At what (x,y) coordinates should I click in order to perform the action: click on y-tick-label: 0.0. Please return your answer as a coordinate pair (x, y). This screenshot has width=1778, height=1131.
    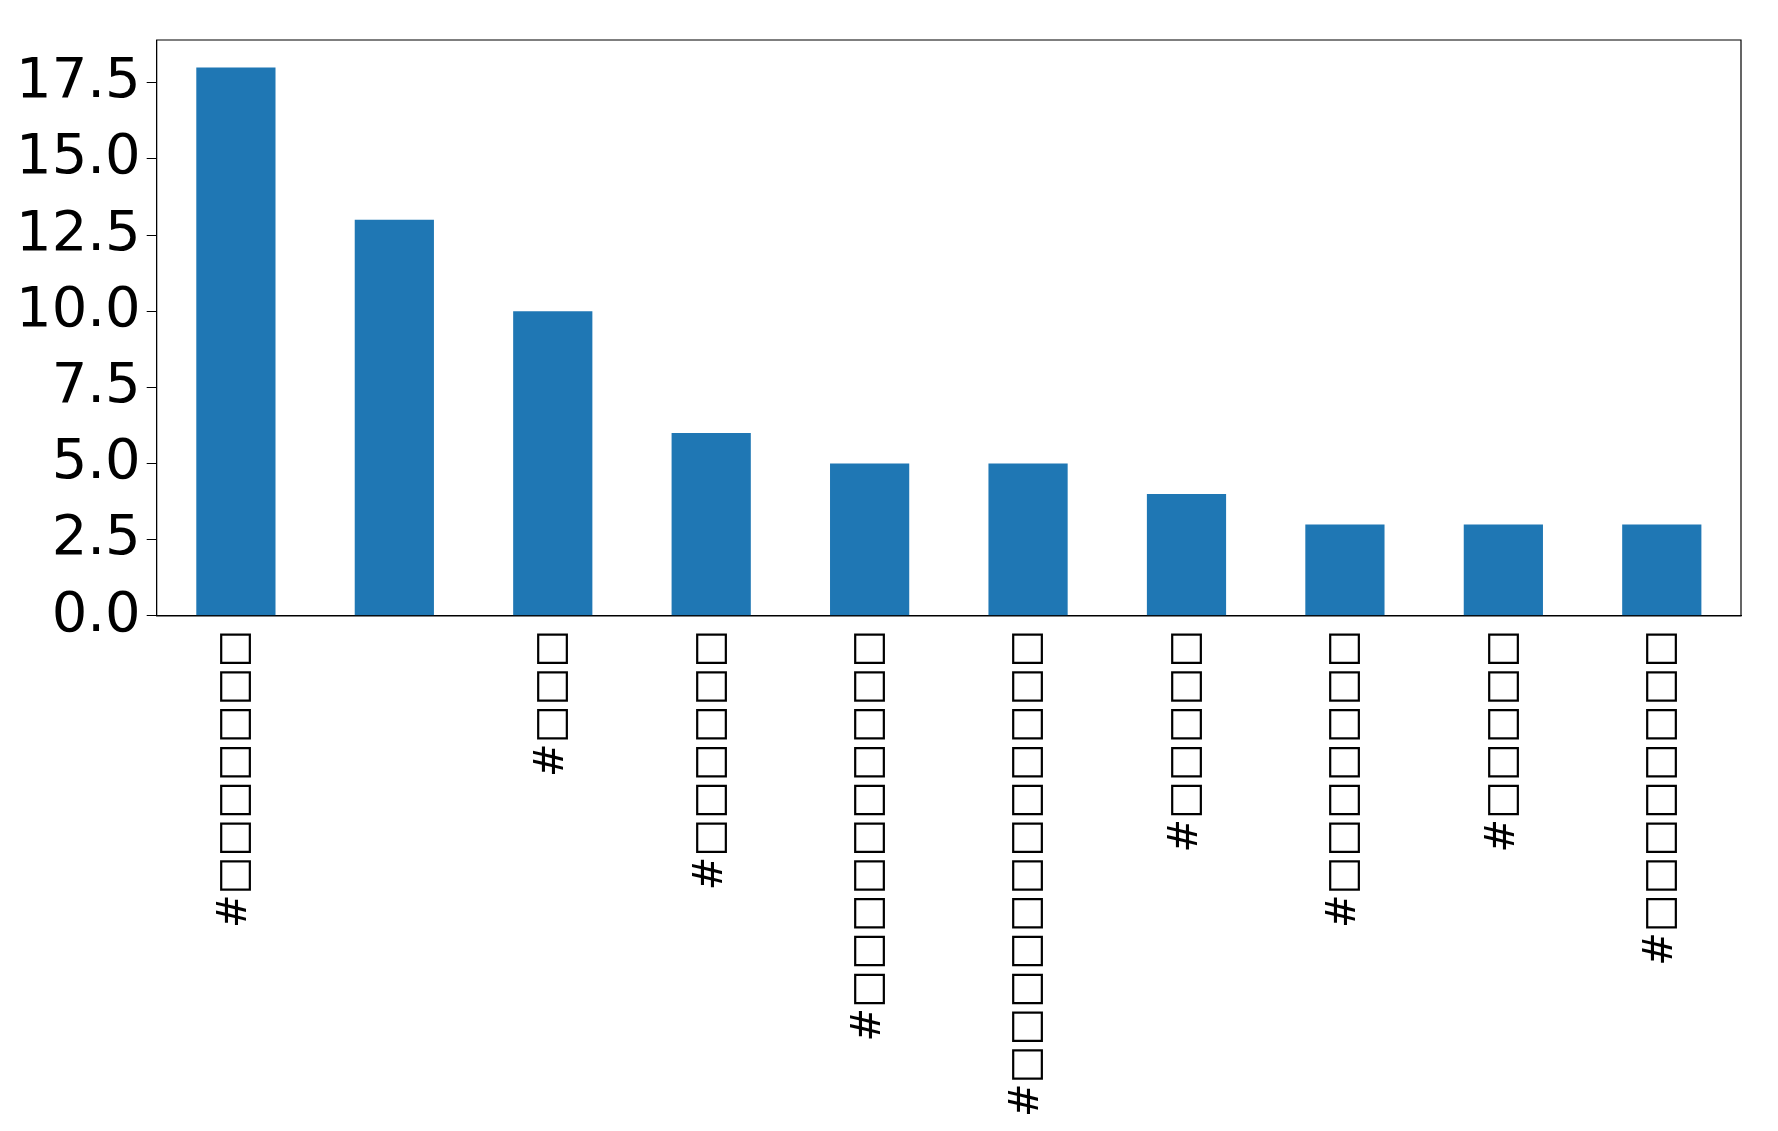
    Looking at the image, I should click on (96, 611).